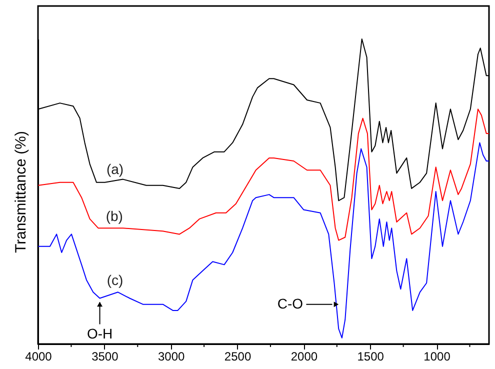 The width and height of the screenshot is (495, 369). I want to click on x-tick-label: 2500, so click(238, 357).